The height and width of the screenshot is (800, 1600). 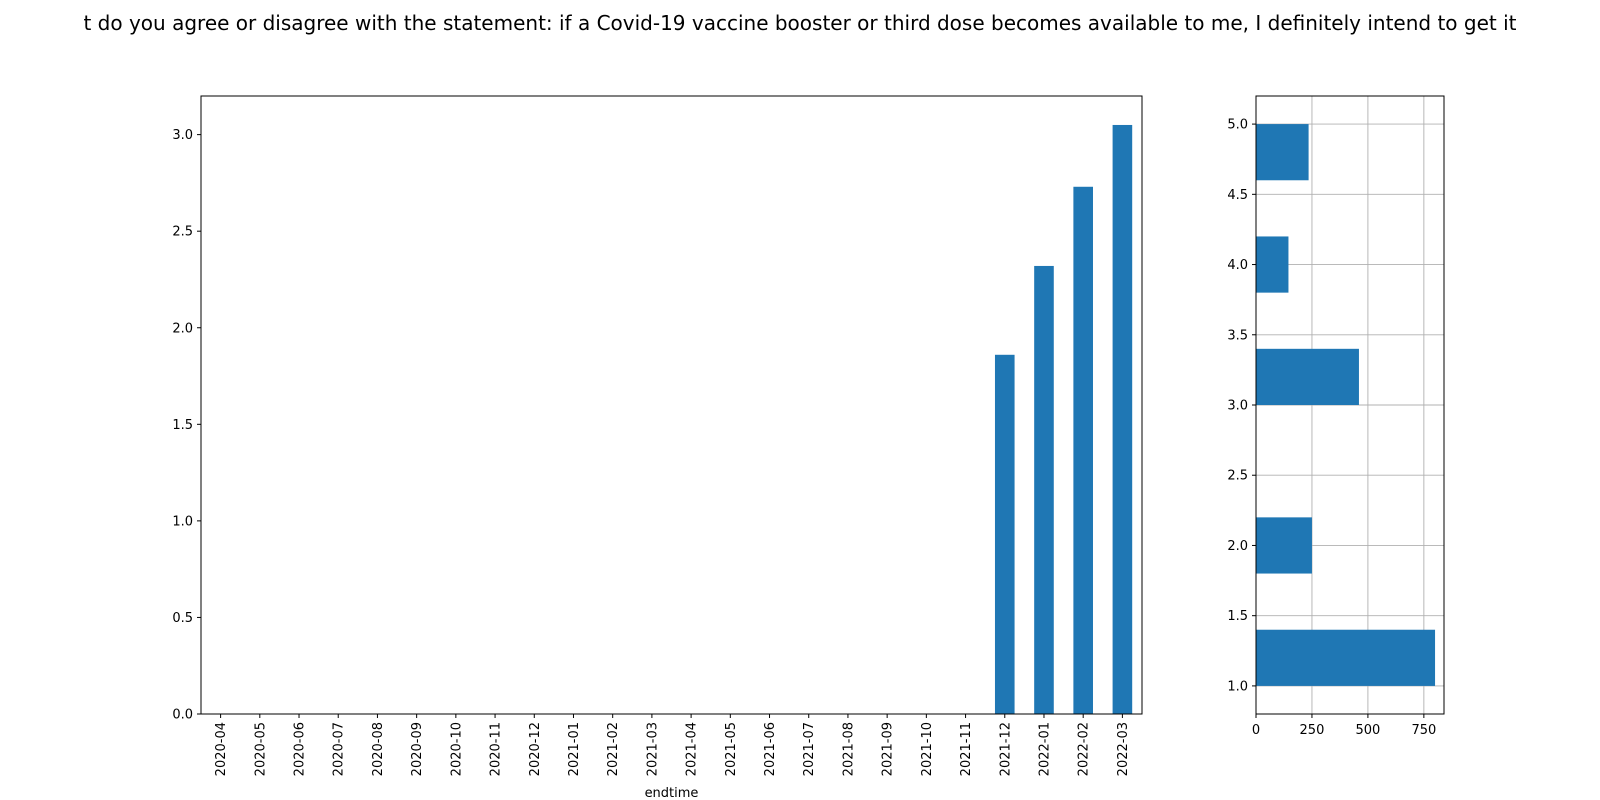 What do you see at coordinates (535, 749) in the screenshot?
I see `x-tick-label: 2020-12` at bounding box center [535, 749].